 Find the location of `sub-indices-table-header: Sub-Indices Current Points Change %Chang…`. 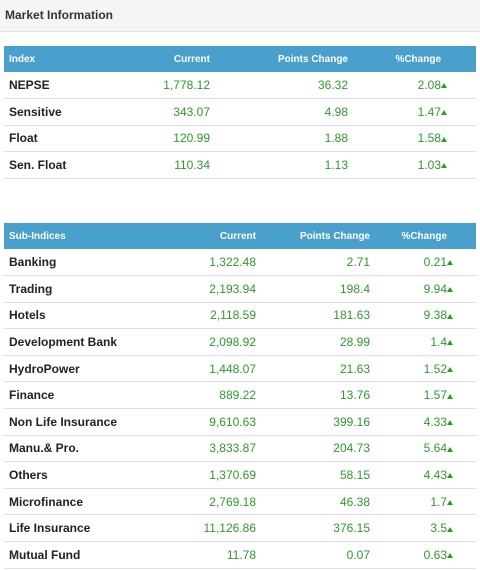

sub-indices-table-header: Sub-Indices Current Points Change %Chang… is located at coordinates (240, 236).